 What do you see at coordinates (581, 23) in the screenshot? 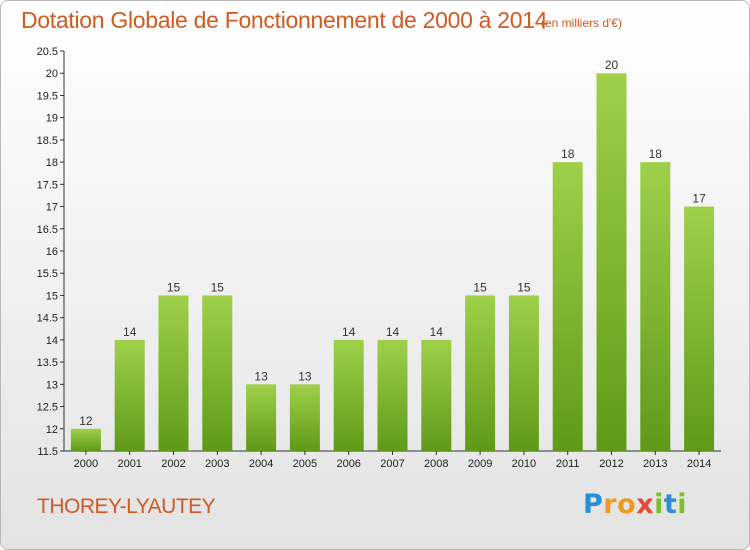
I see `chart-subtitle: (en milliers d'€)` at bounding box center [581, 23].